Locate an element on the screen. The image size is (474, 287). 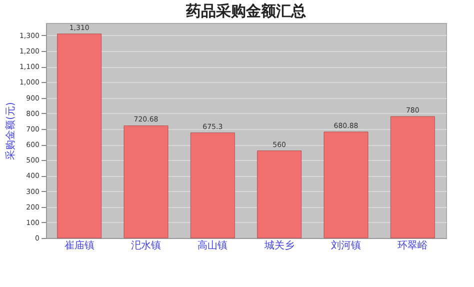
y-axis-title: 采购金额(元) is located at coordinates (10, 131).